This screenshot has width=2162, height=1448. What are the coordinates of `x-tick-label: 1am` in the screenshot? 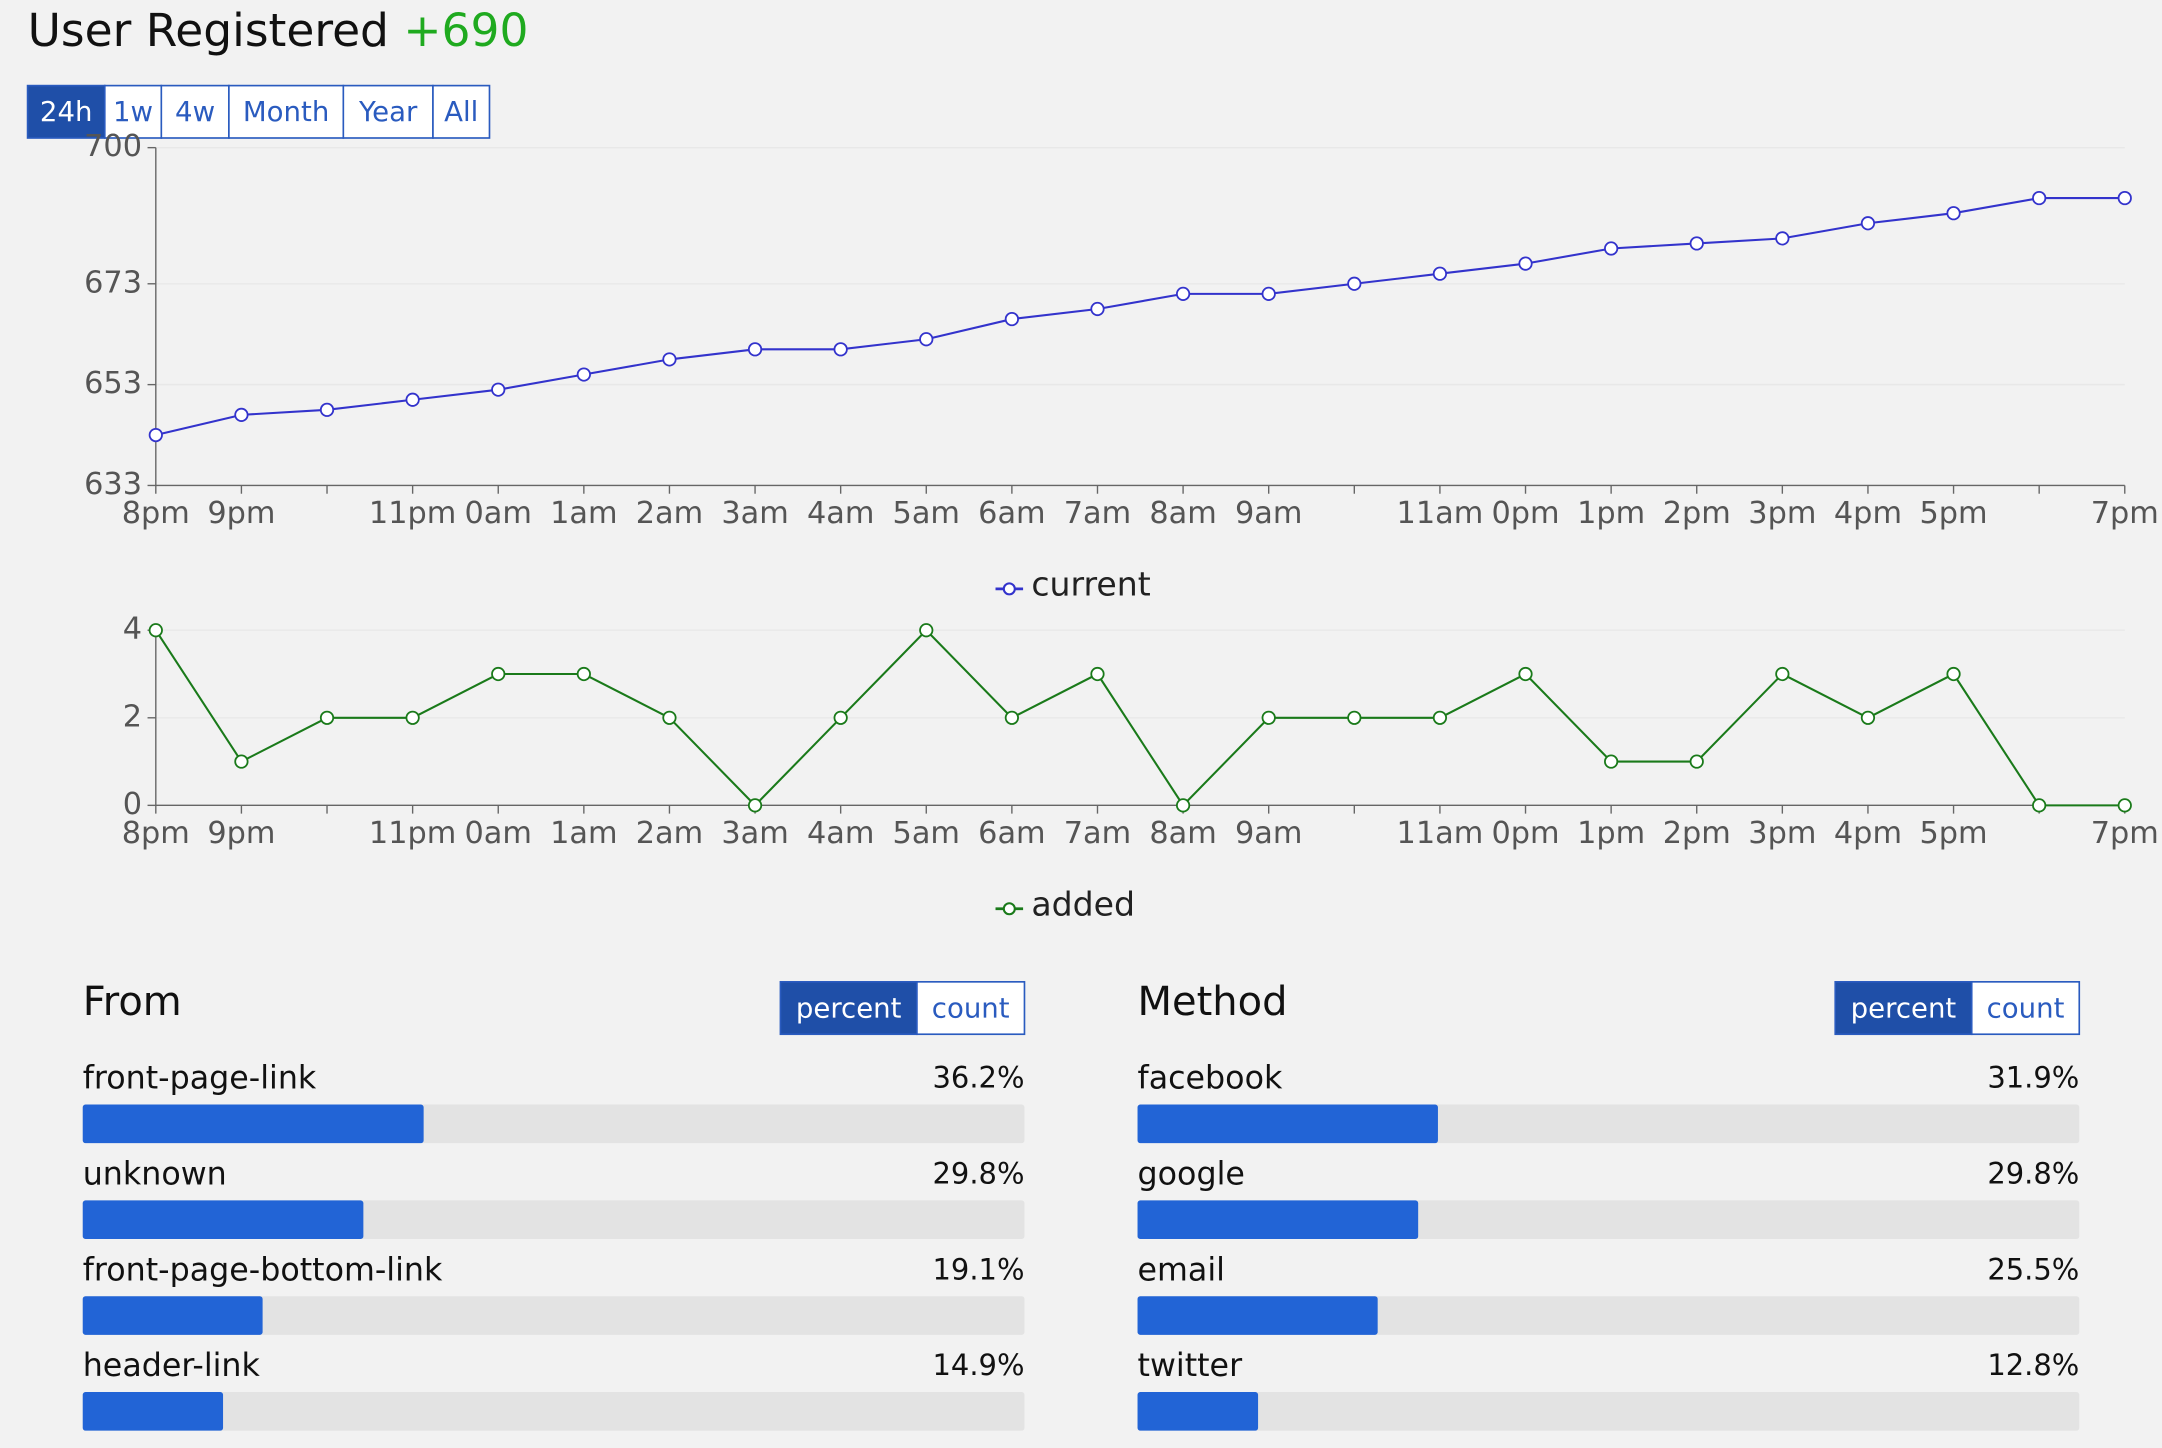 It's located at (583, 513).